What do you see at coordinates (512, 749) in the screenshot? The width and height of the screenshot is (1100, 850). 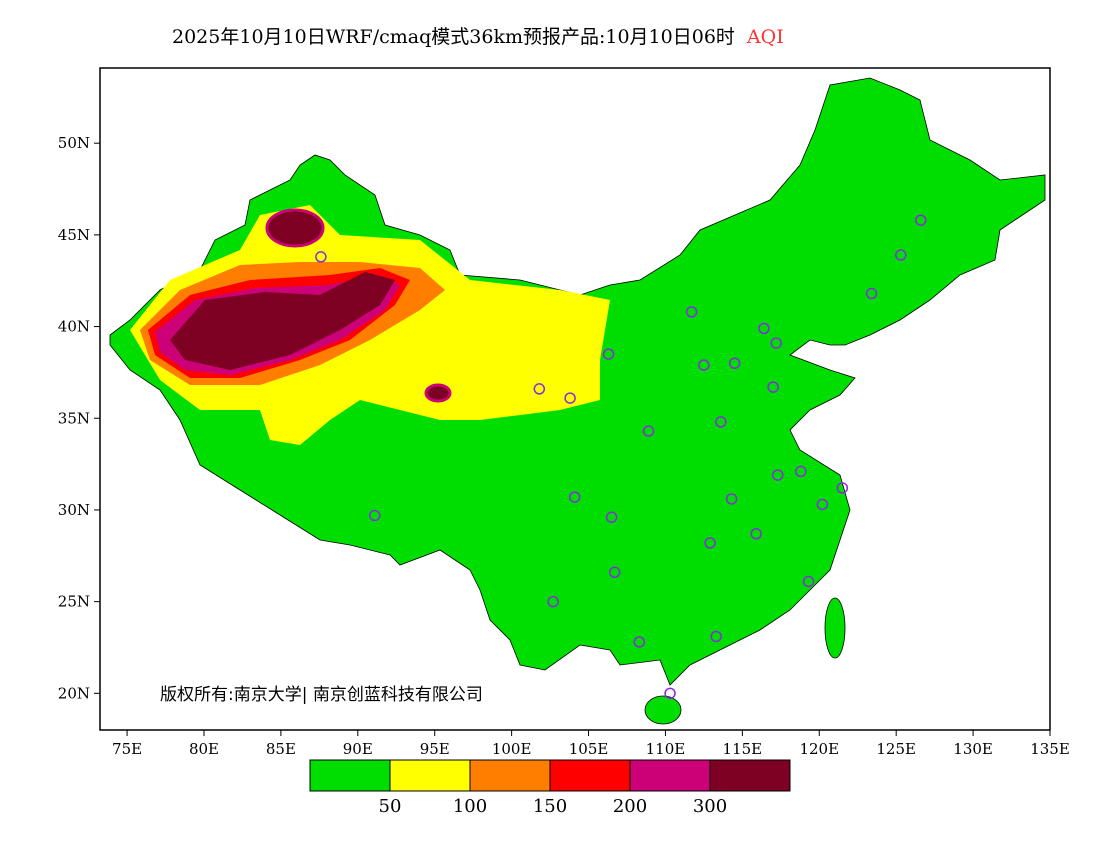 I see `lon-tick-label: 100E` at bounding box center [512, 749].